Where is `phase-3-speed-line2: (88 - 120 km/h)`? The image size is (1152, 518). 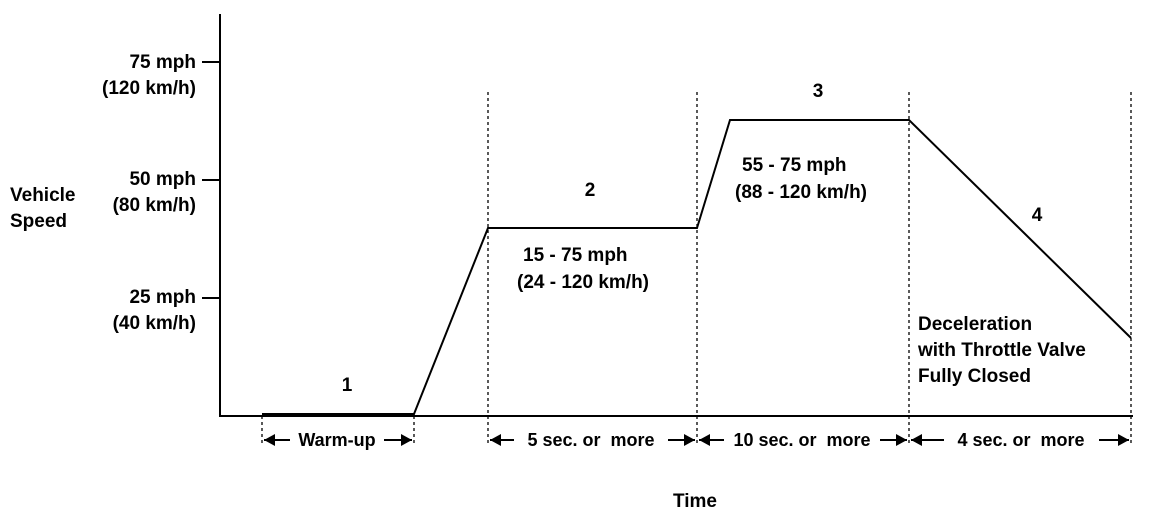 phase-3-speed-line2: (88 - 120 km/h) is located at coordinates (801, 192).